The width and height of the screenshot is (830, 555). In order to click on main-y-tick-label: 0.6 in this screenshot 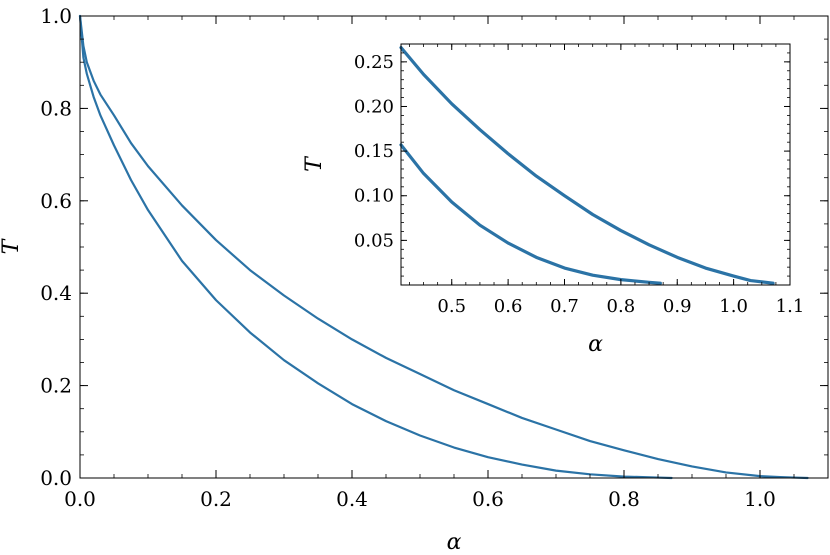, I will do `click(56, 201)`.